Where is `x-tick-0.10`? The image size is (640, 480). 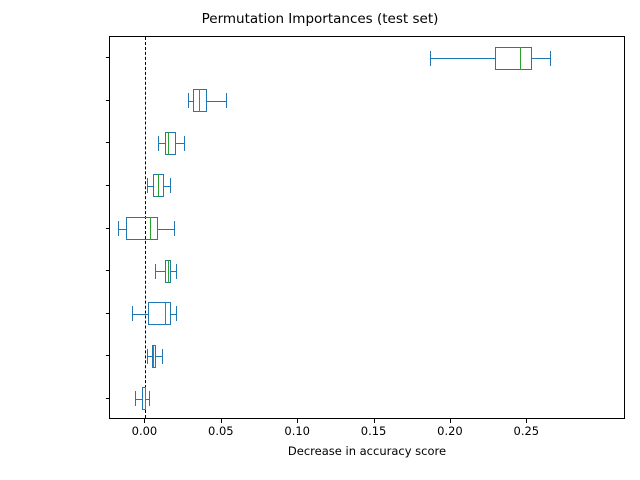
x-tick-0.10 is located at coordinates (298, 421).